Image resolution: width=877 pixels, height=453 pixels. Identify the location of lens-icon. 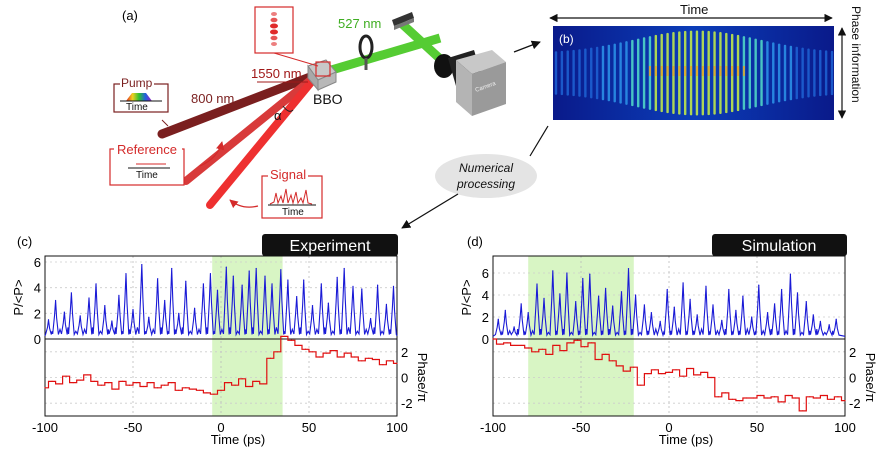
(366, 52).